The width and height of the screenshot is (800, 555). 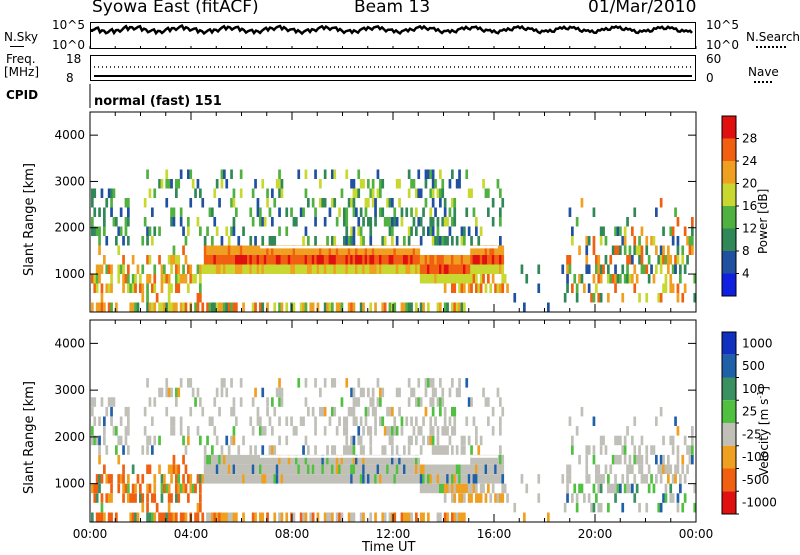 I want to click on freq-unit-label: [MHz], so click(x=22, y=72).